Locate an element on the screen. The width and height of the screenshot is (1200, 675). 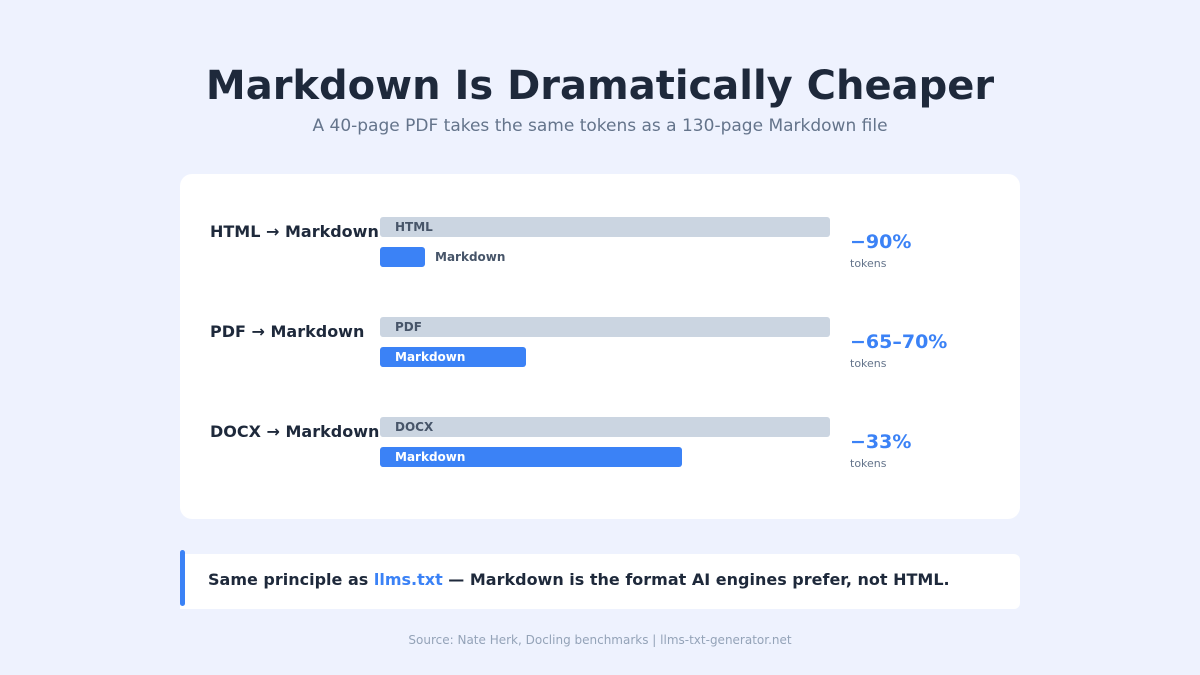
bar-original: DOCX is located at coordinates (605, 427).